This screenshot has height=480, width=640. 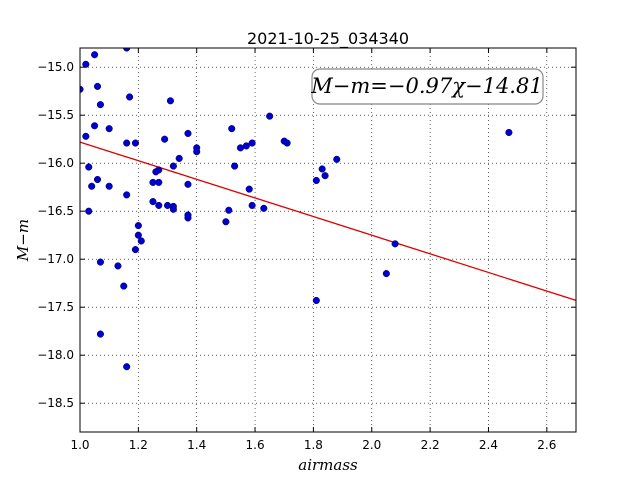 What do you see at coordinates (55, 403) in the screenshot?
I see `y-tick-label: −18.5` at bounding box center [55, 403].